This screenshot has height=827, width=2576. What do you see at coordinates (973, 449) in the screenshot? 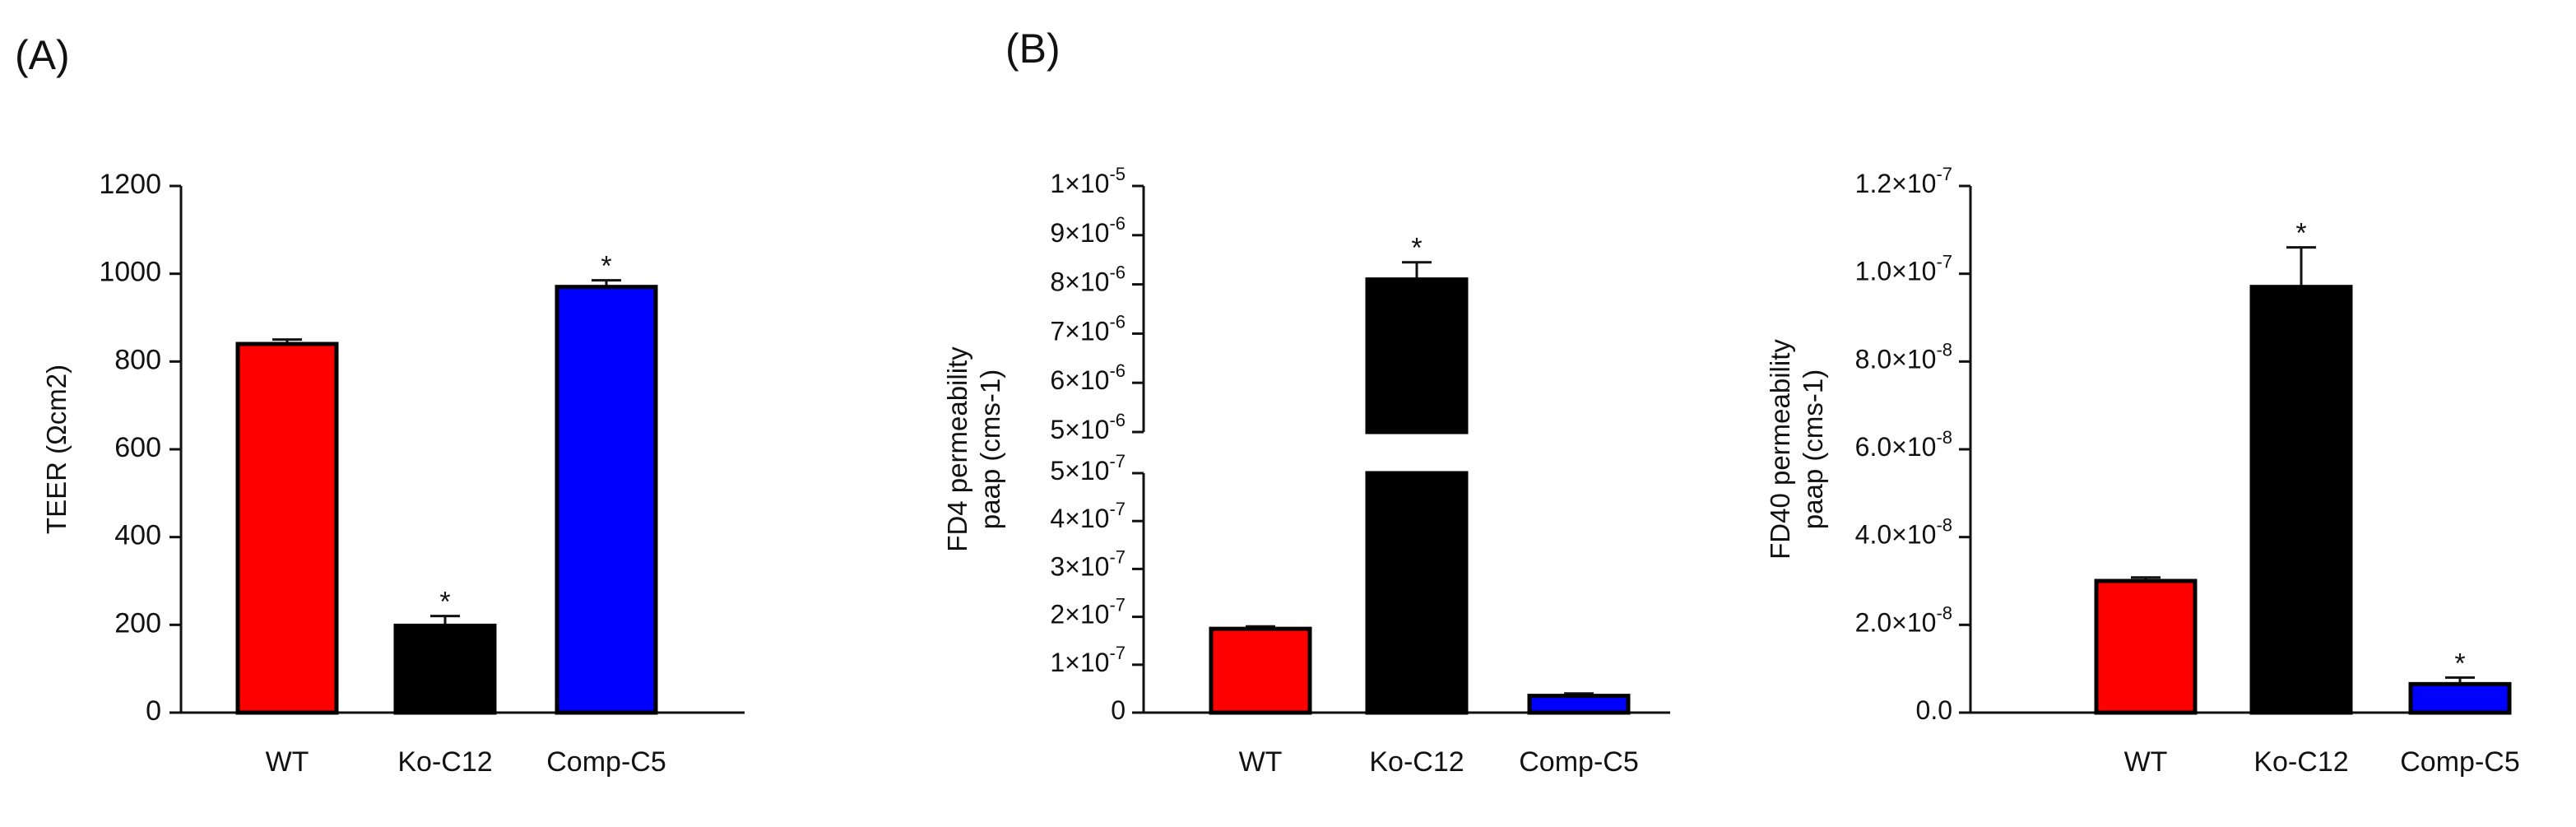
I see `fd4-ylabel: FD4 permeabilitypaap (cms-1)` at bounding box center [973, 449].